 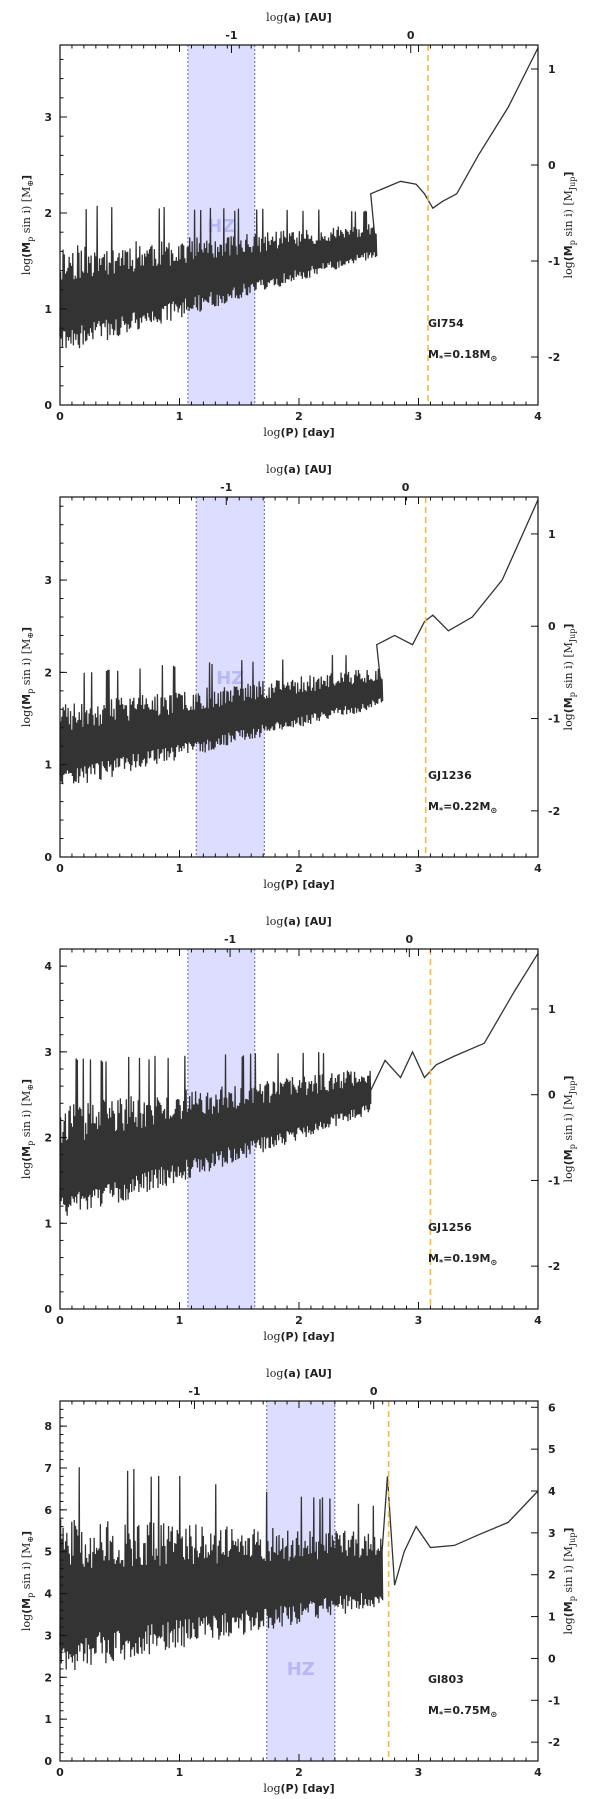 What do you see at coordinates (48, 1468) in the screenshot?
I see `y-tick-label: 7` at bounding box center [48, 1468].